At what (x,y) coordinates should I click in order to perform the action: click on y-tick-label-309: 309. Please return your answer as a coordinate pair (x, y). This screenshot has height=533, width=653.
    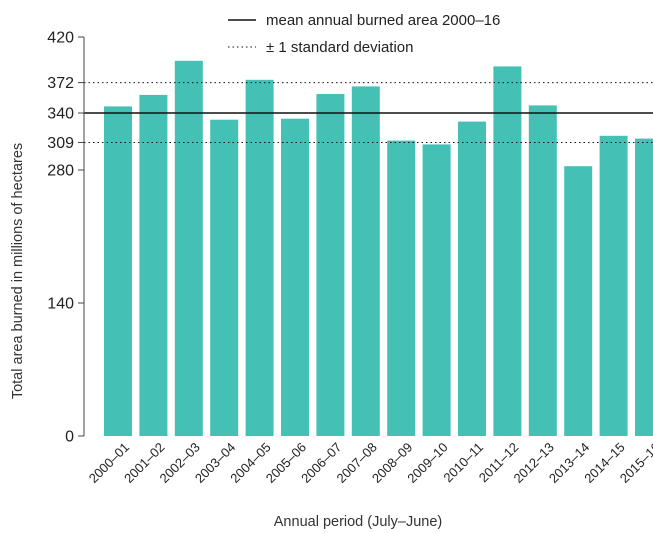
    Looking at the image, I should click on (60, 143).